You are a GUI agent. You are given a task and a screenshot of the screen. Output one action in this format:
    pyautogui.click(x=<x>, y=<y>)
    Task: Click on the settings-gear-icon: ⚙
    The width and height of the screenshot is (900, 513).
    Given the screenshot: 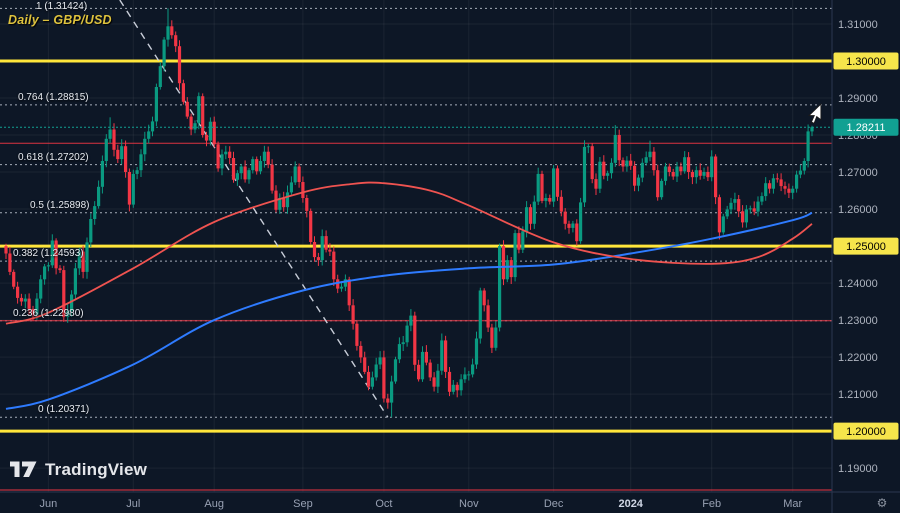 What is the action you would take?
    pyautogui.click(x=882, y=503)
    